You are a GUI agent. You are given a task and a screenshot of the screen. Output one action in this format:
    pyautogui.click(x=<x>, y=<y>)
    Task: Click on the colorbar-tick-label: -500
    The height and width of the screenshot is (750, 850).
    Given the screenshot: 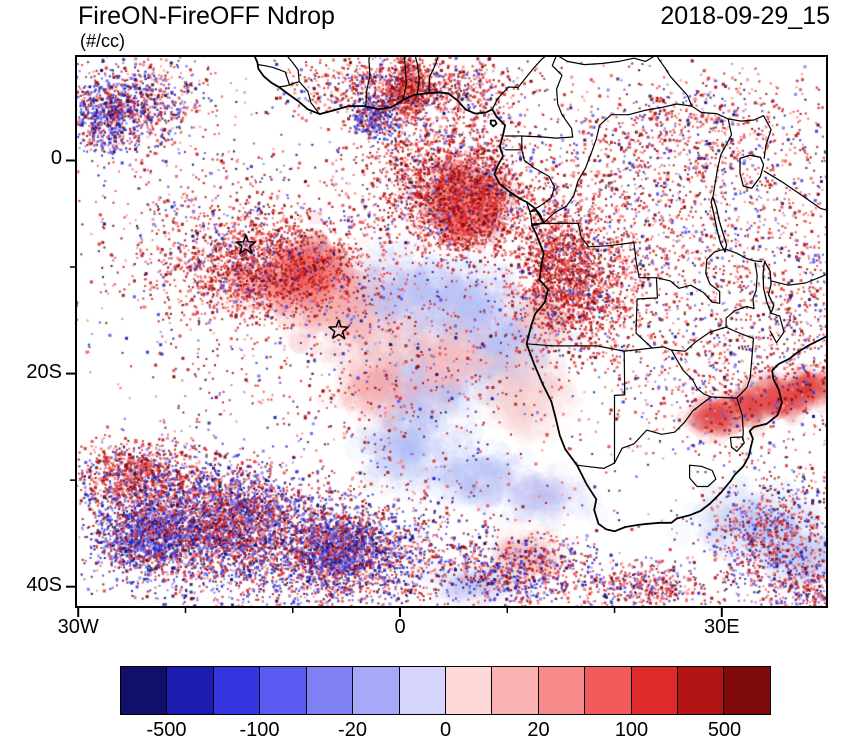 What is the action you would take?
    pyautogui.click(x=166, y=730)
    